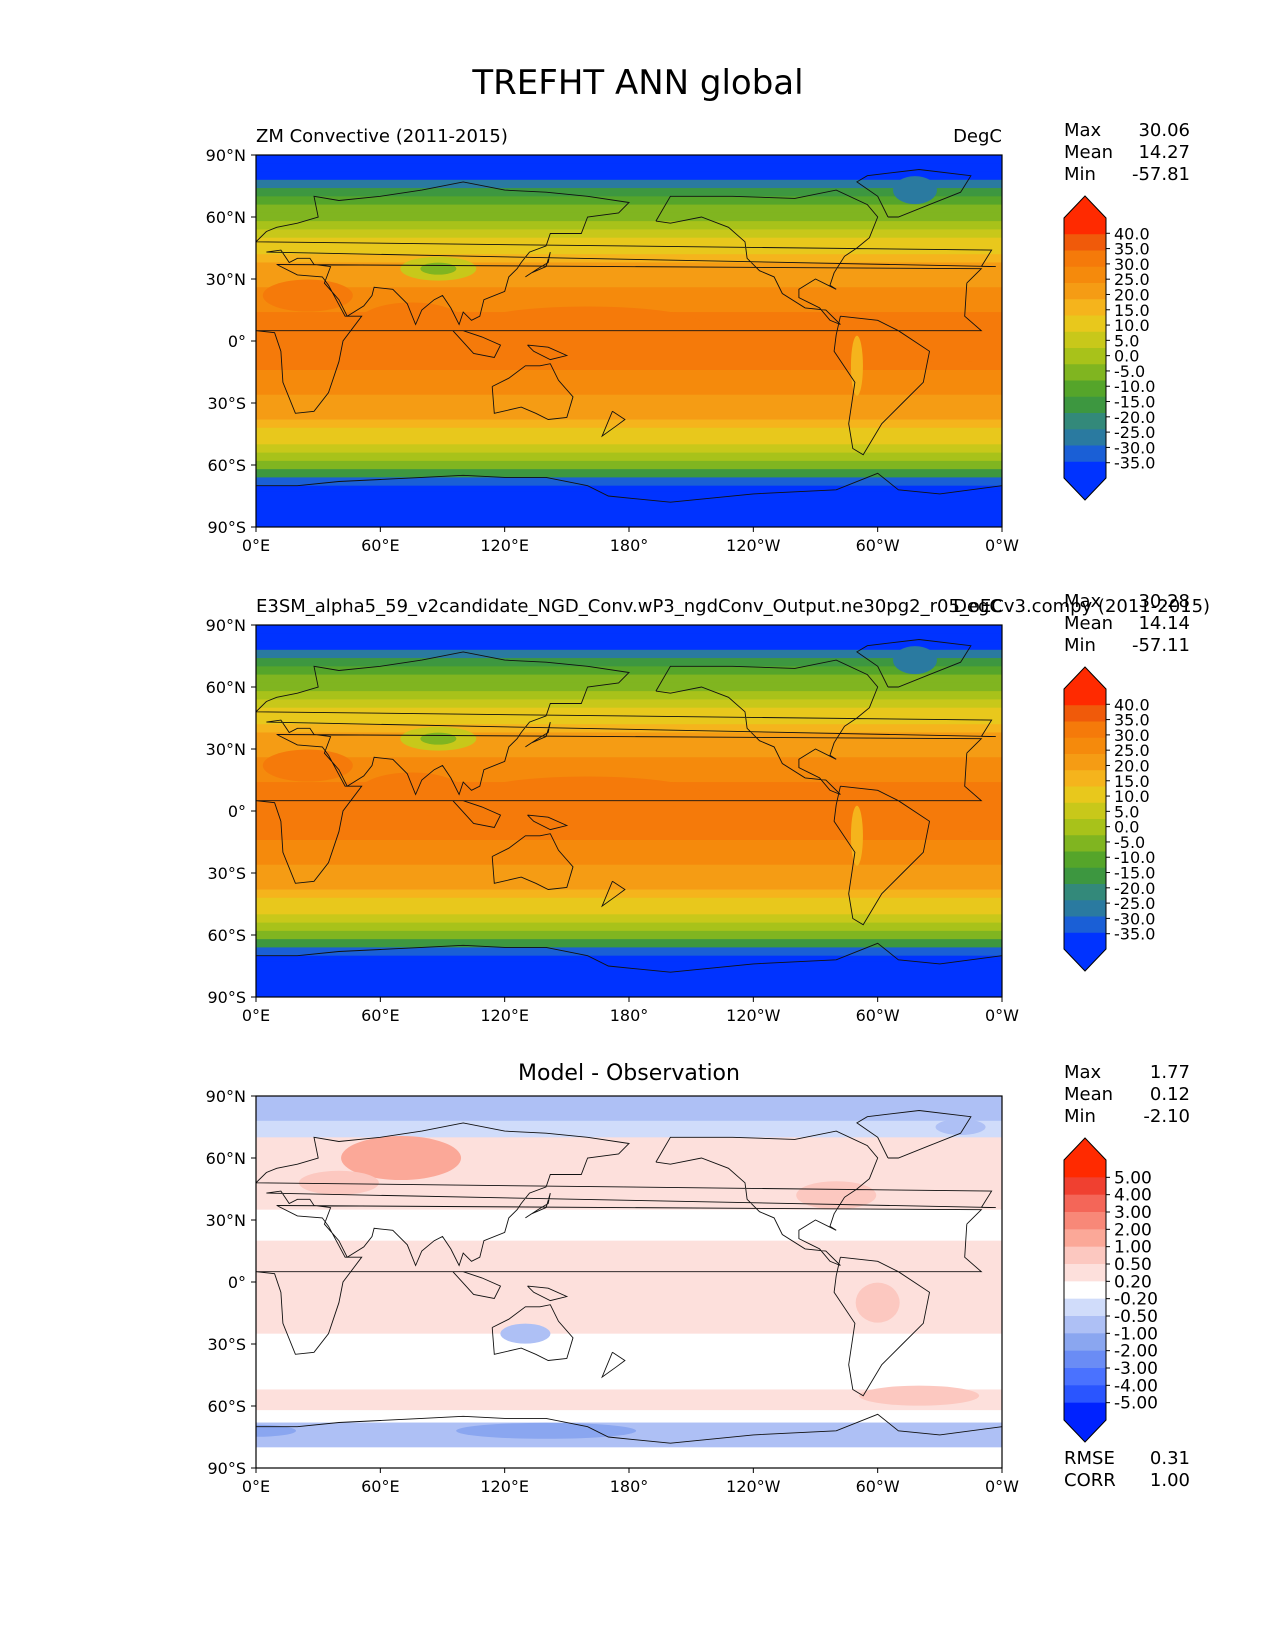 The height and width of the screenshot is (1650, 1275). What do you see at coordinates (1133, 1178) in the screenshot?
I see `colorbar-tick-label: 5.00` at bounding box center [1133, 1178].